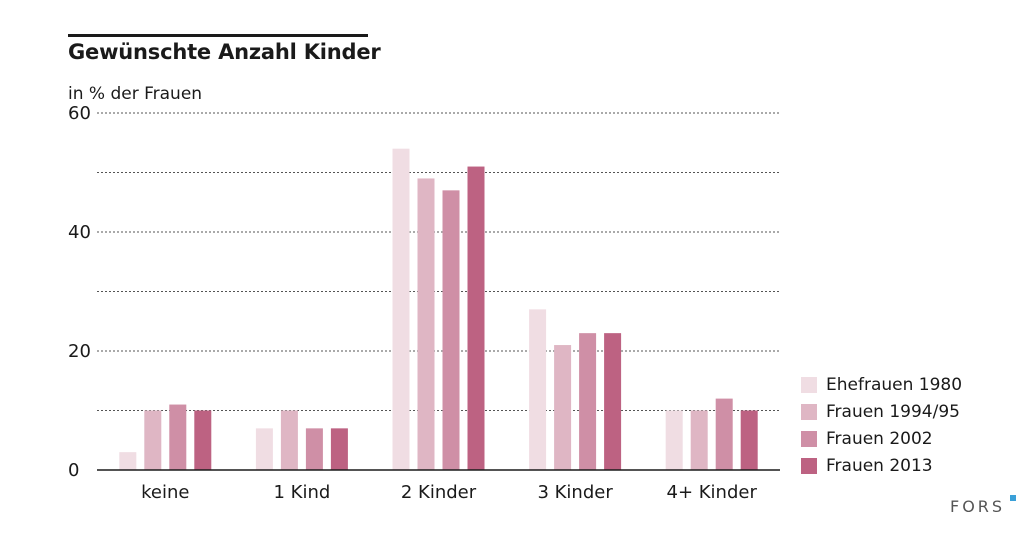  I want to click on x-tick-labels: keine 1 Kind 2 Kinder 3 Kinder 4+ Kinder, so click(449, 492).